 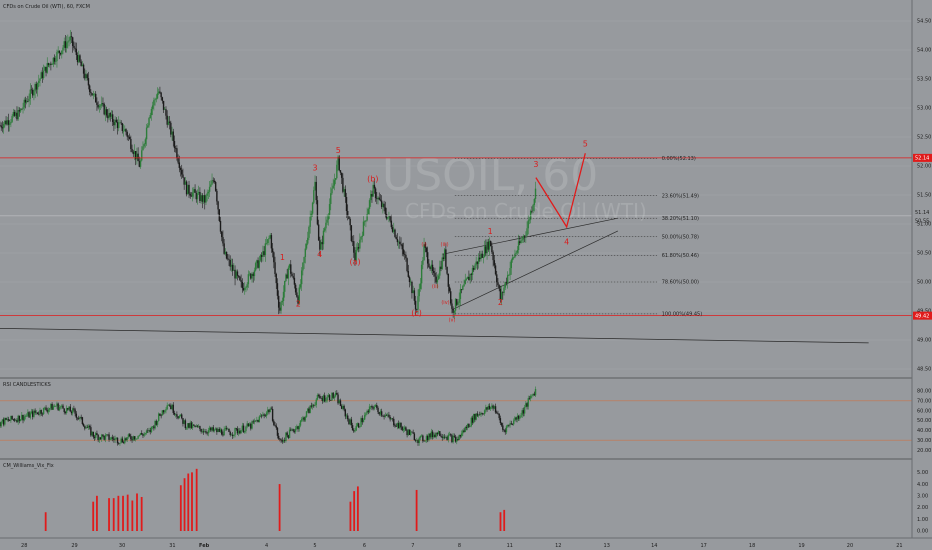 I want to click on fib-label-3: 50.00%(50.78), so click(x=680, y=237).